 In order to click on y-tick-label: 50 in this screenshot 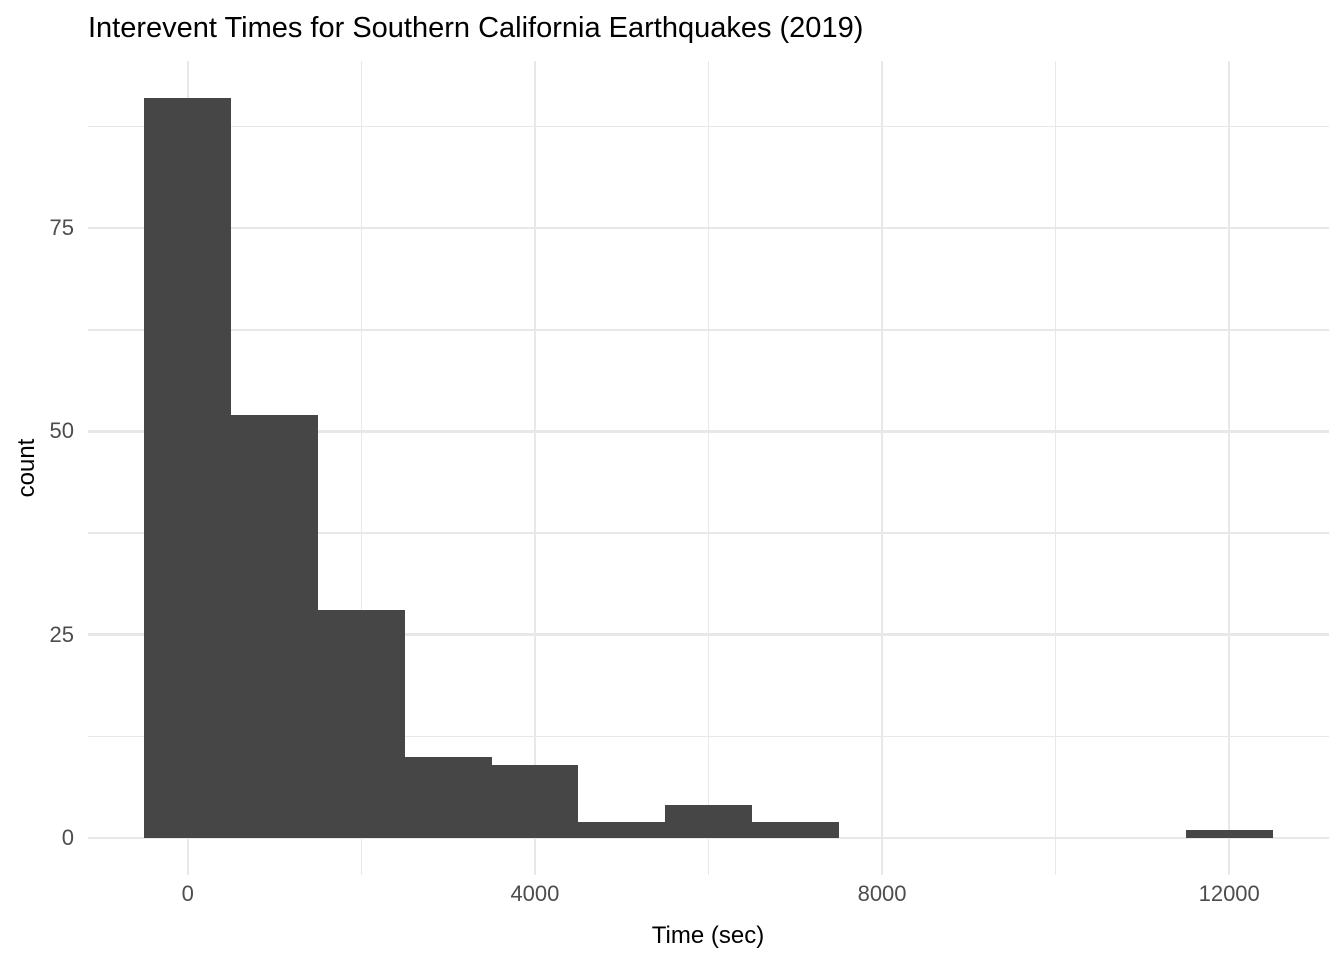, I will do `click(61, 431)`.